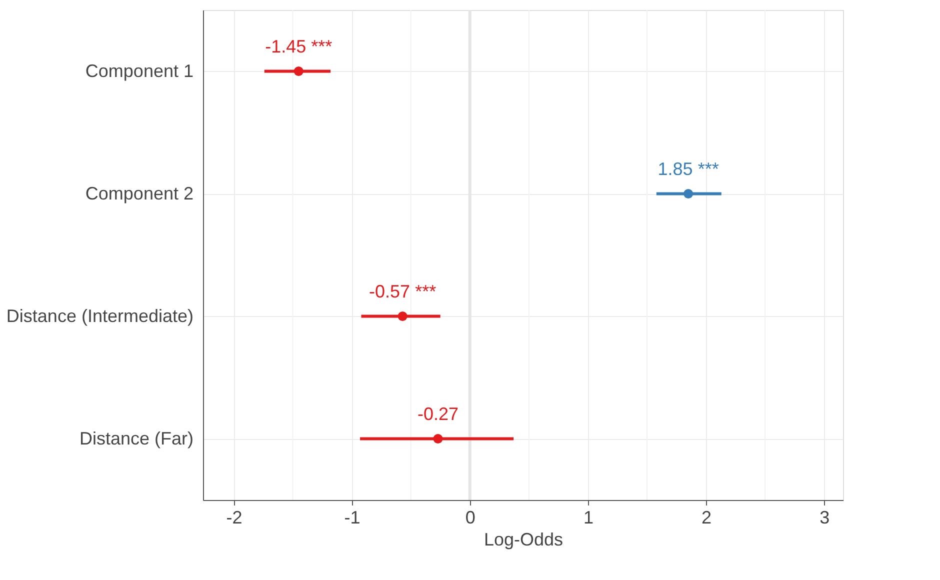  I want to click on x-tick-label: -1, so click(352, 518).